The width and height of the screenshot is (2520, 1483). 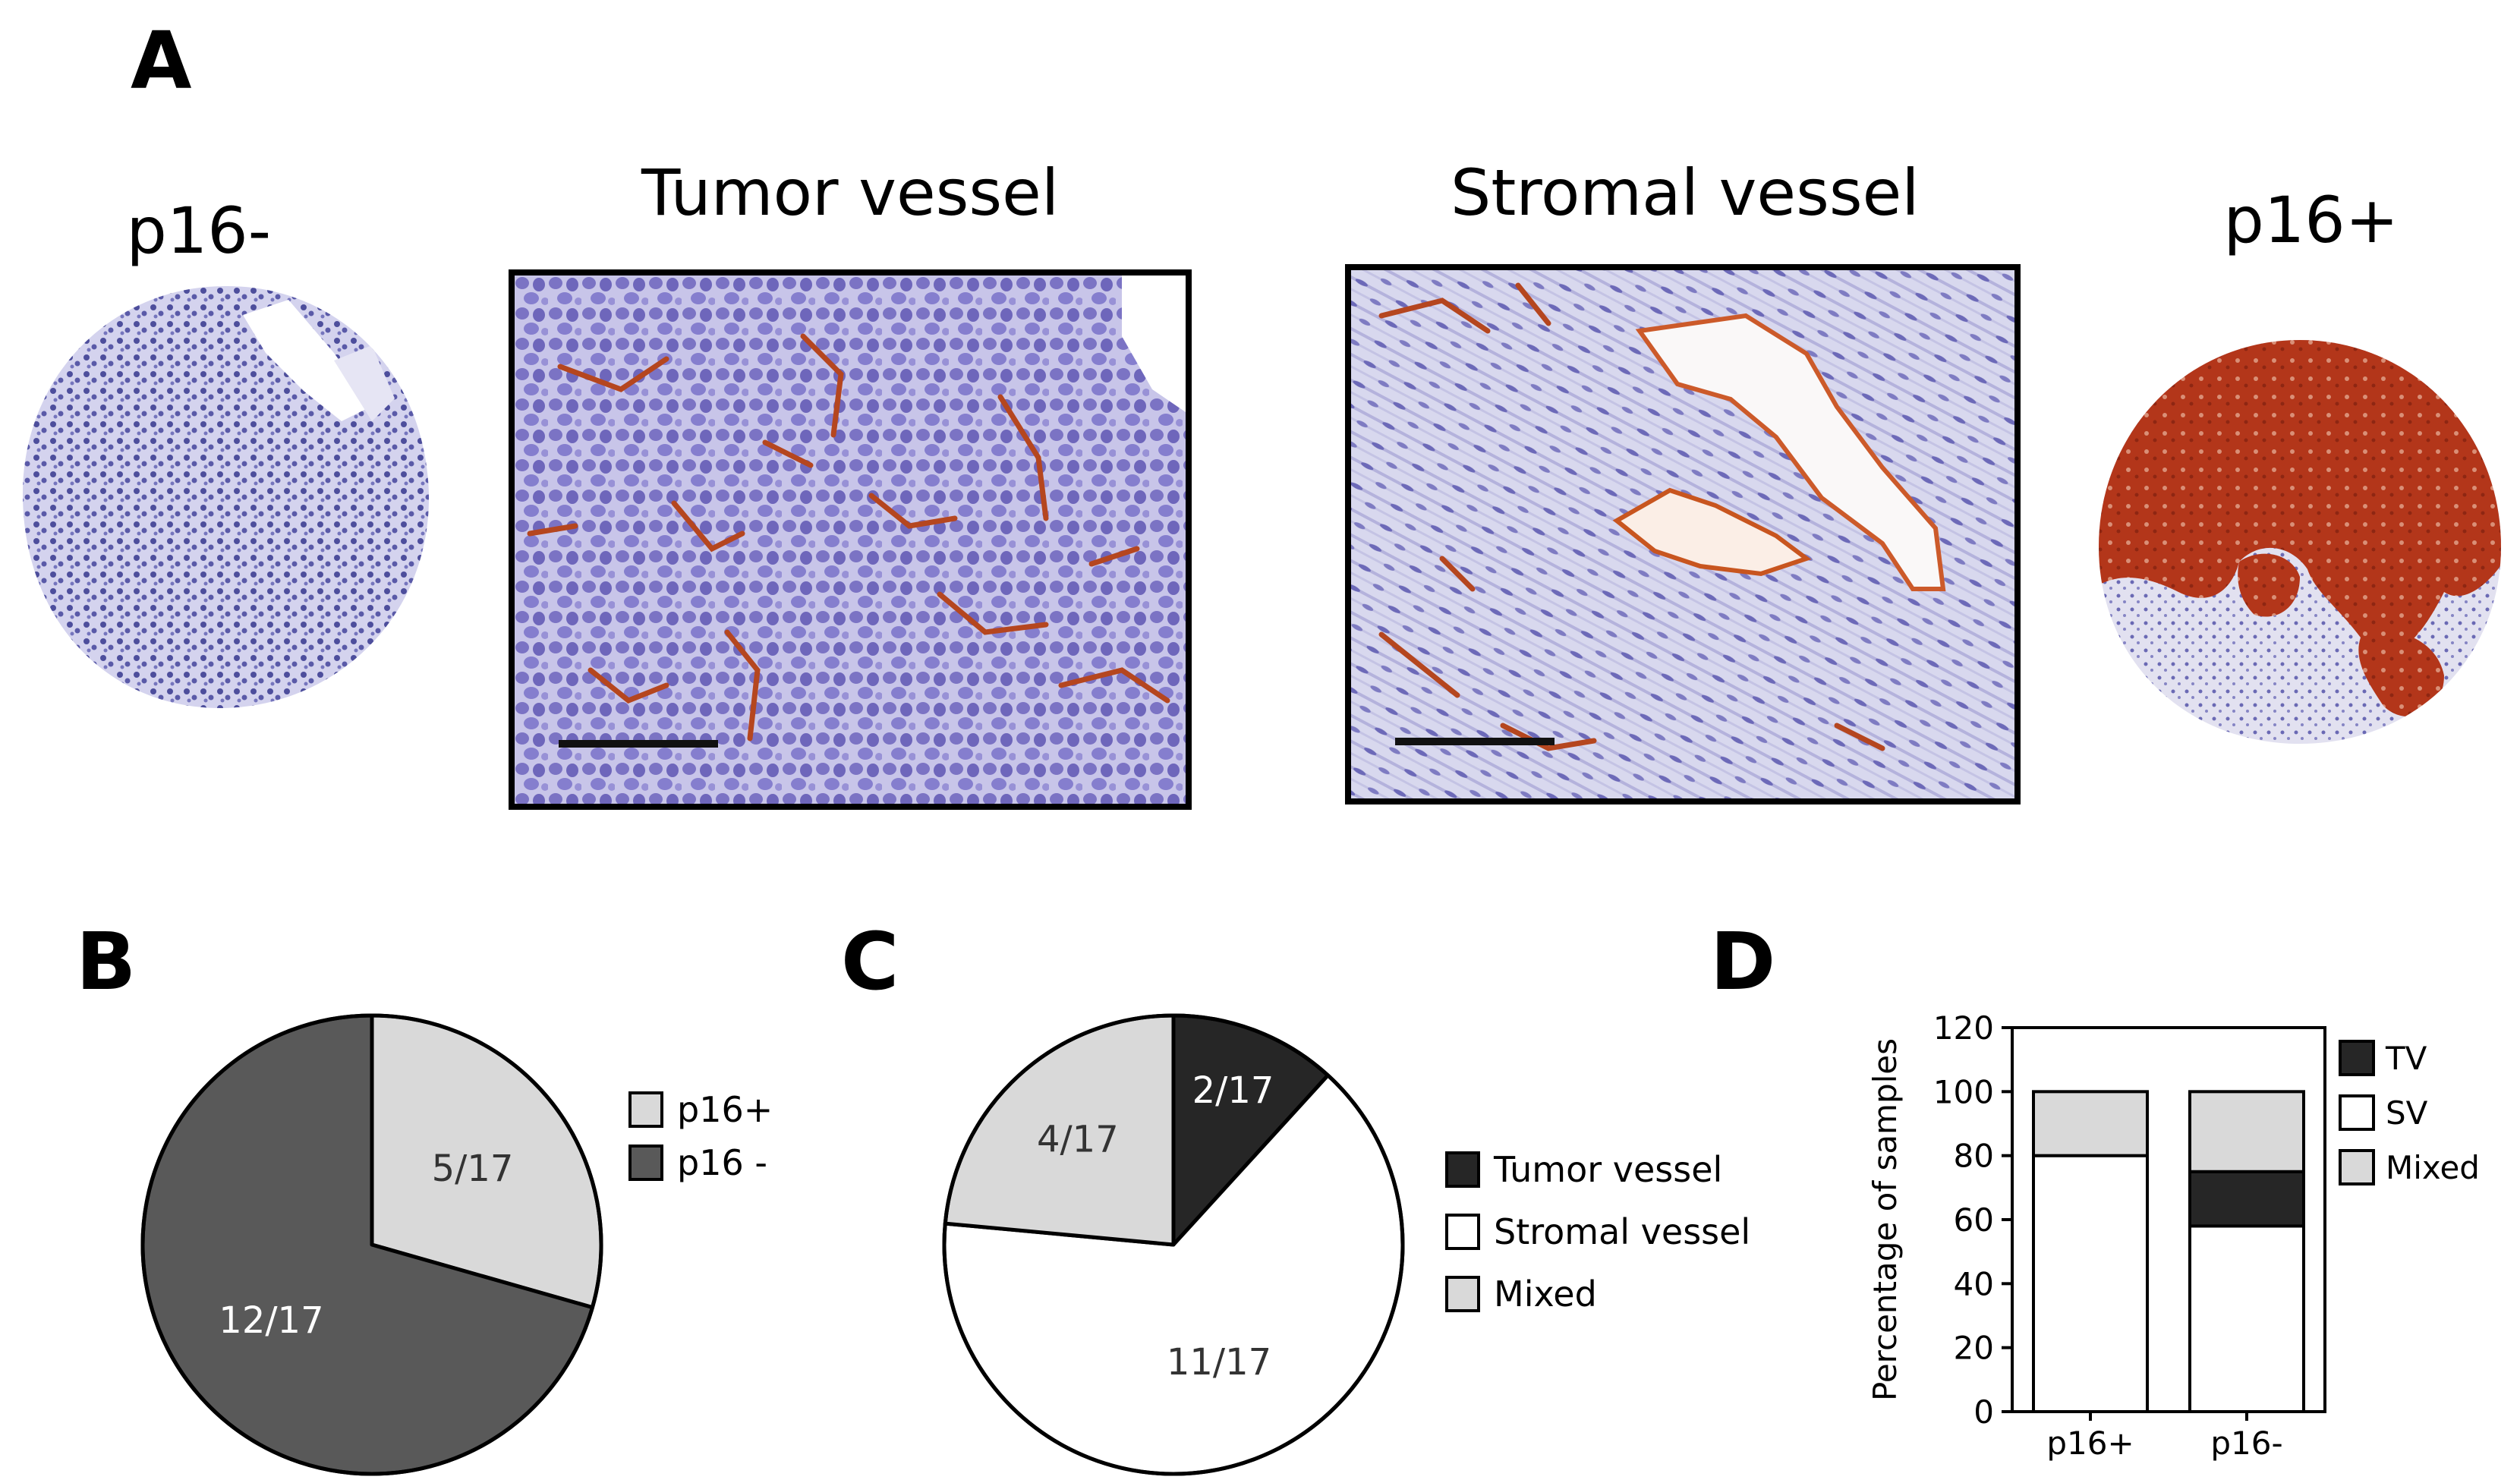 What do you see at coordinates (1685, 193) in the screenshot?
I see `stromal-vessel-title: Stromal vessel` at bounding box center [1685, 193].